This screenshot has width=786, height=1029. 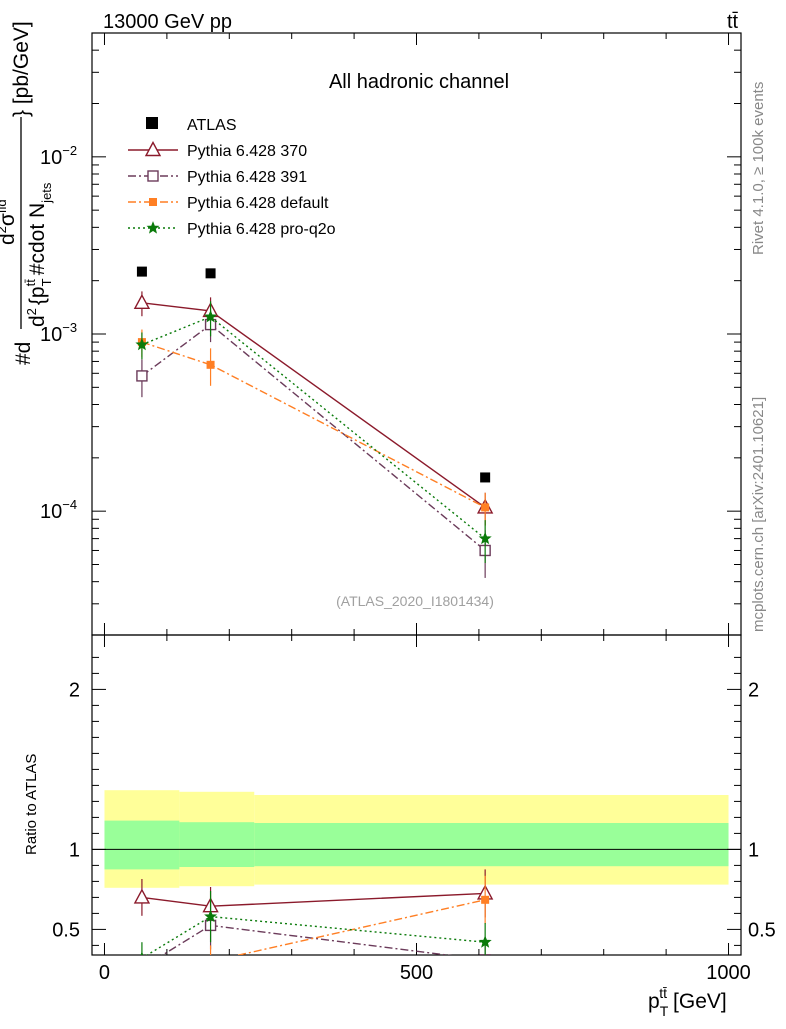 I want to click on legend-marker-atlas, so click(x=152, y=123).